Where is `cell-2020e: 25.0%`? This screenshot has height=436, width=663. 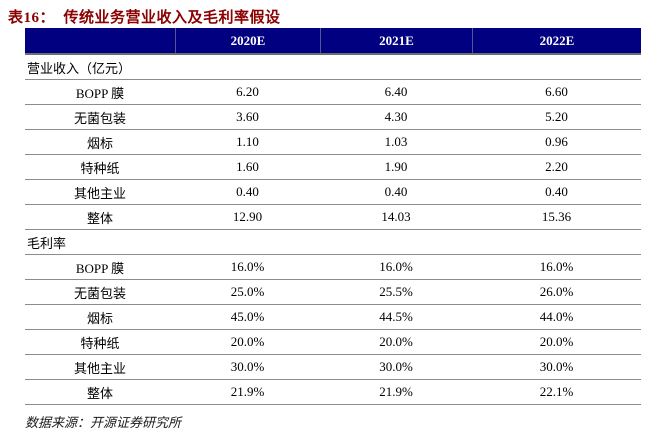 cell-2020e: 25.0% is located at coordinates (247, 291).